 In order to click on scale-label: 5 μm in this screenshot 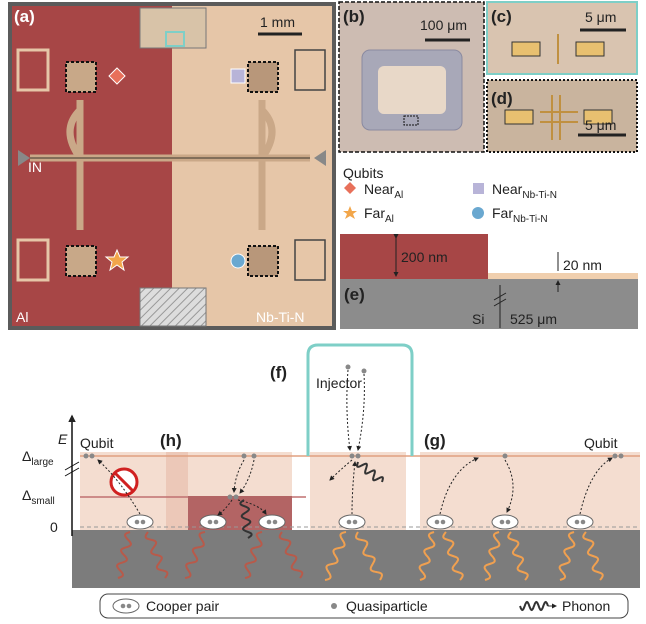, I will do `click(600, 125)`.